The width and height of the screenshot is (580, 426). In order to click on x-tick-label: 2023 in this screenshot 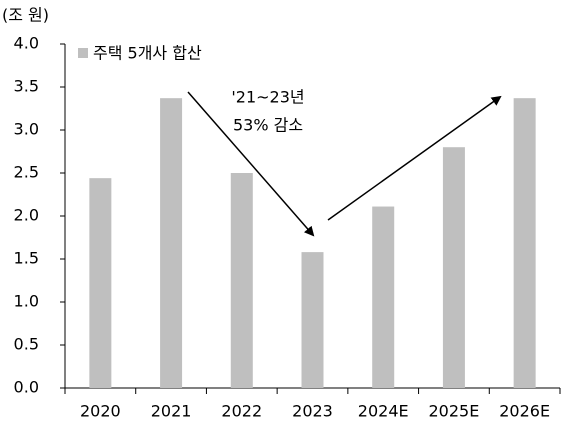, I will do `click(312, 411)`.